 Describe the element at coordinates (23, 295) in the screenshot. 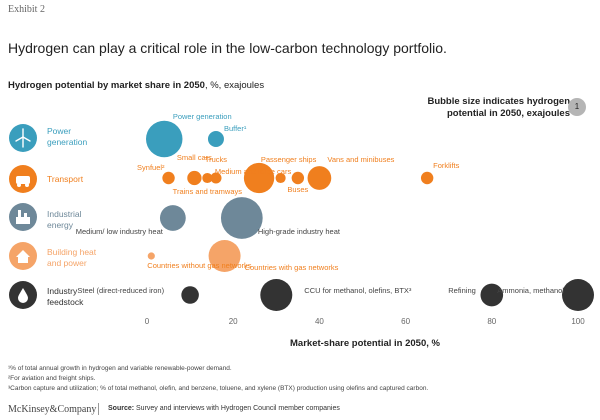

I see `oil-drop-icon` at that location.